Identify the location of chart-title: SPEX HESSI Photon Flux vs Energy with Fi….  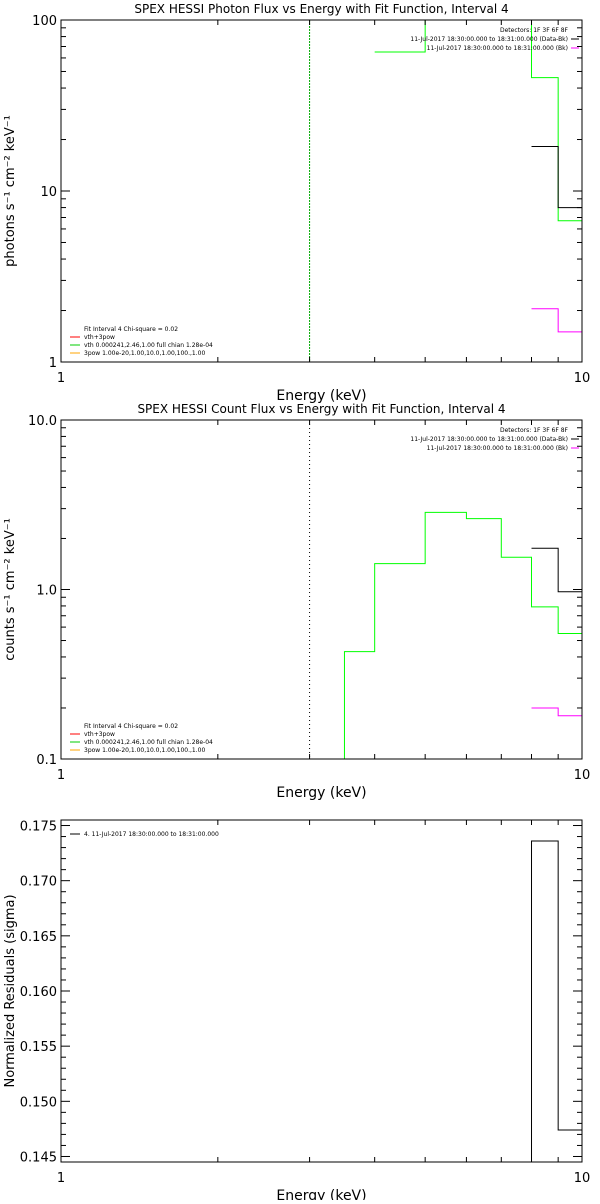
(321, 9).